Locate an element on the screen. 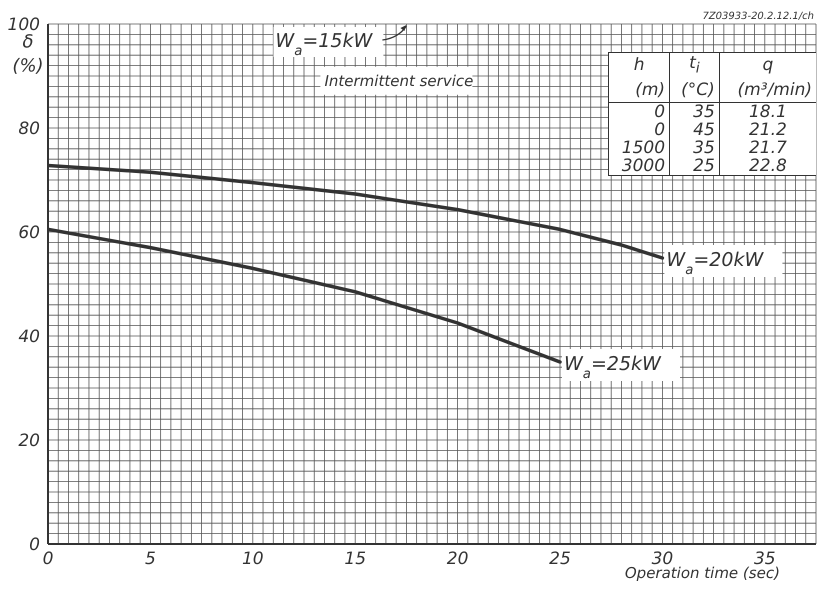  x-tick-label: 10 is located at coordinates (253, 559).